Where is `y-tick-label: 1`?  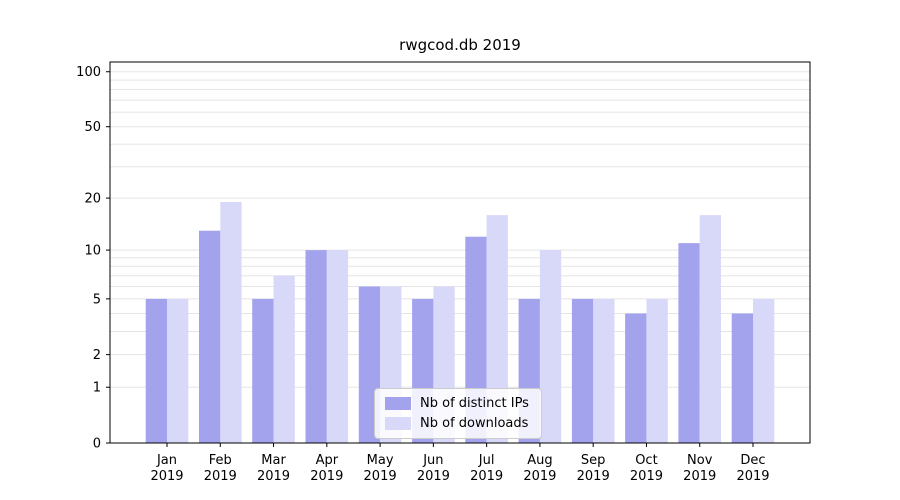 y-tick-label: 1 is located at coordinates (97, 388).